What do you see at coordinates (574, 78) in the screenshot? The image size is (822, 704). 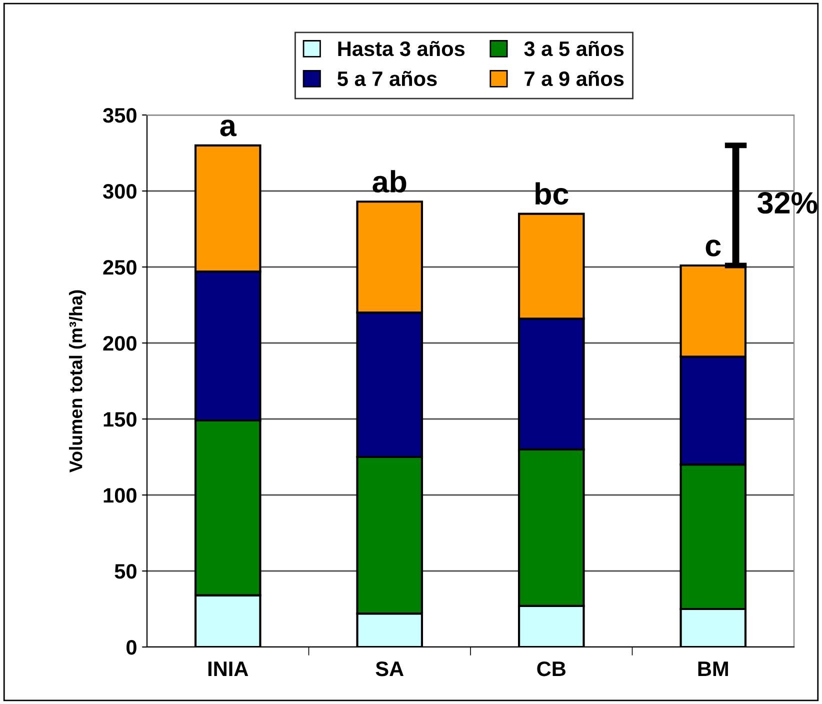 I see `legend-label: 7 a 9 años` at bounding box center [574, 78].